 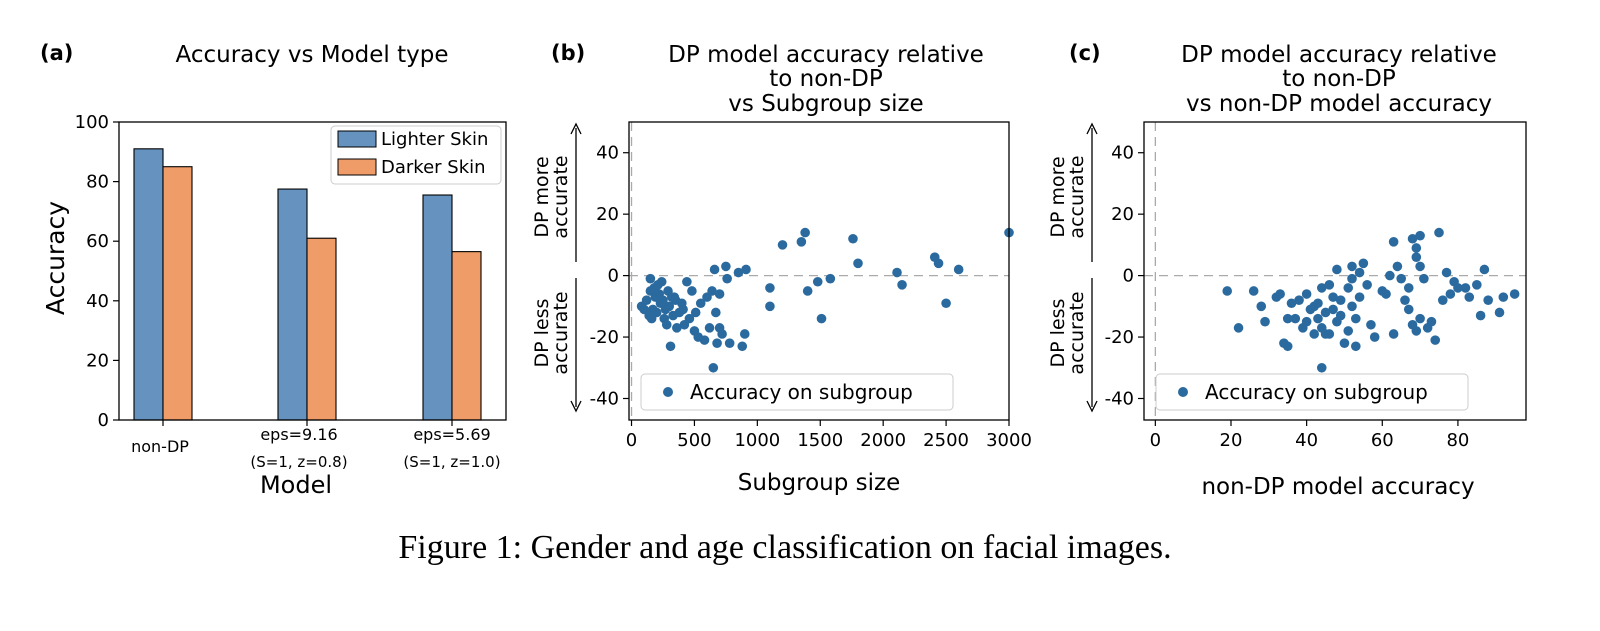 I want to click on panel-a-xlabel: Model, so click(x=296, y=485).